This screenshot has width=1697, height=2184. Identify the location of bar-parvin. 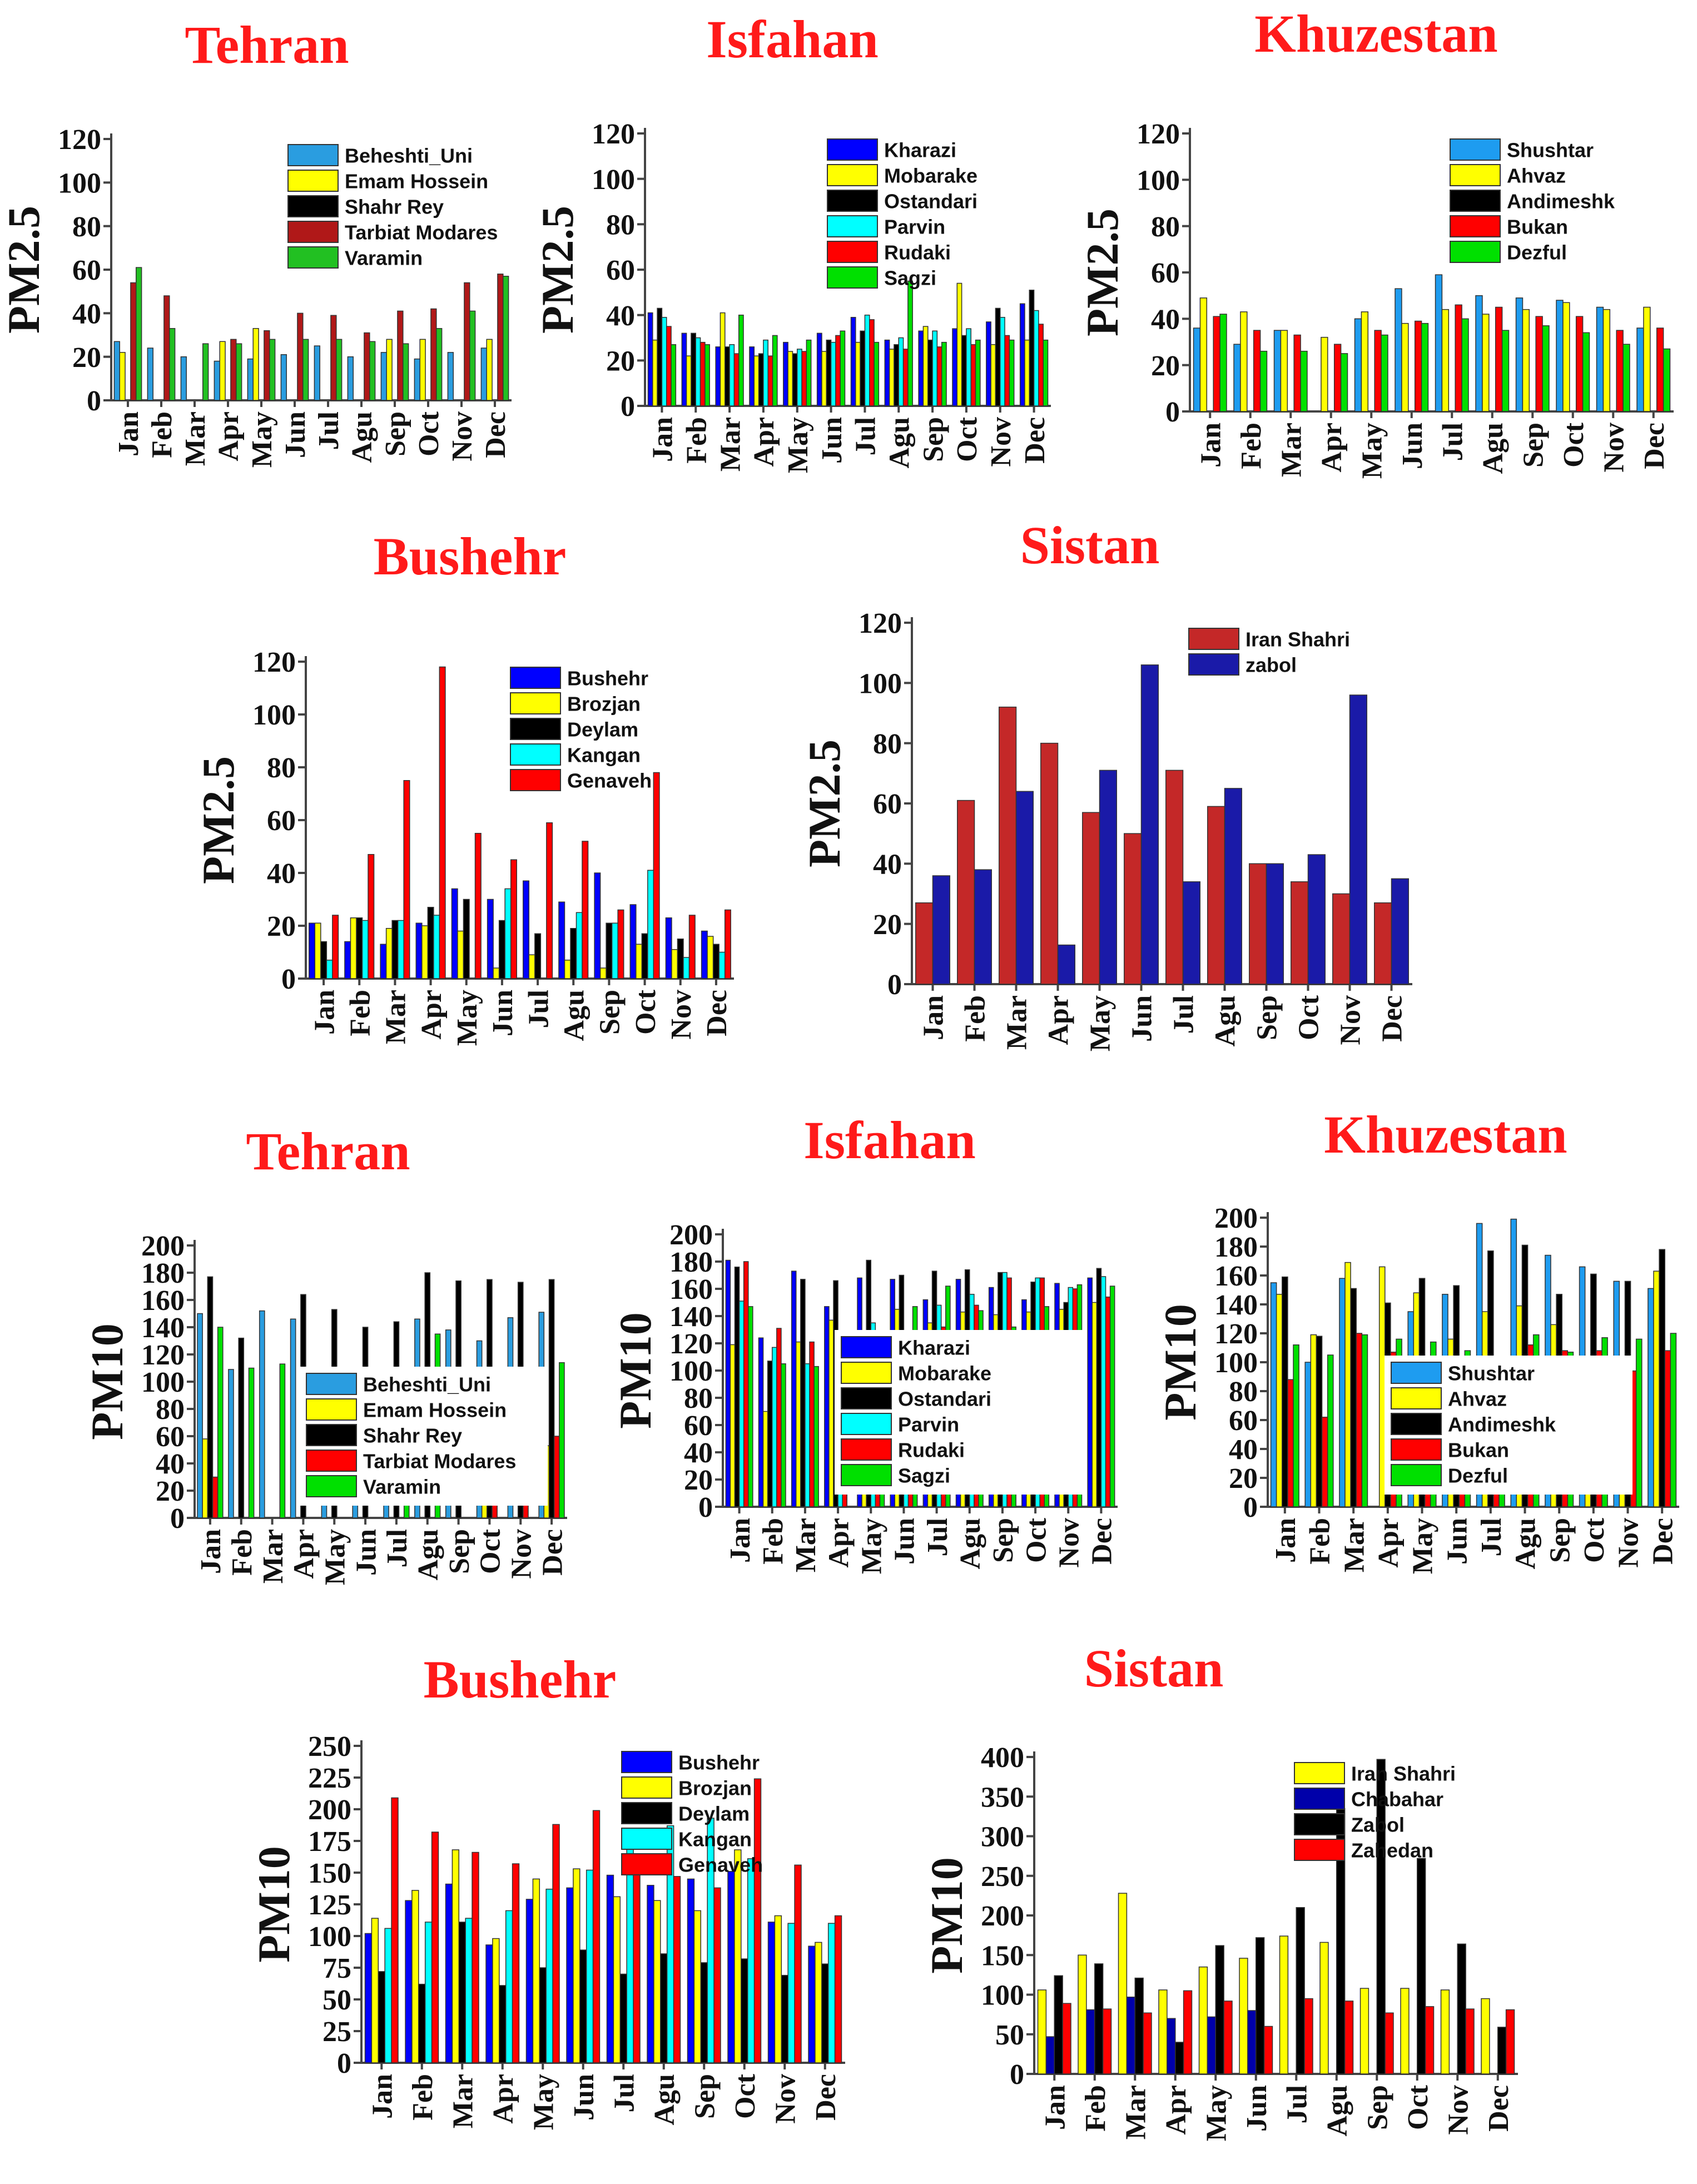
(698, 371).